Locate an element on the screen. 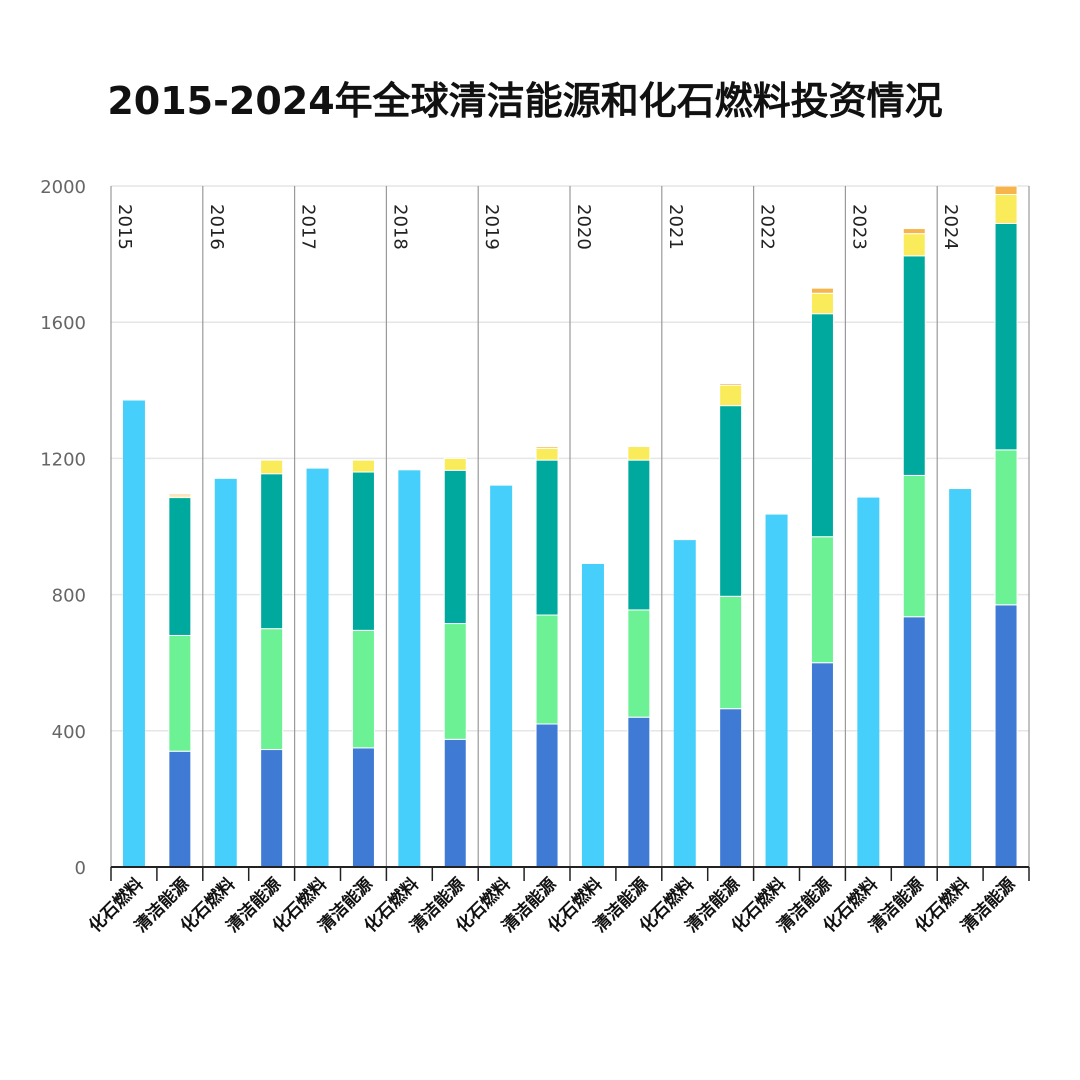 The width and height of the screenshot is (1080, 1080). year-label: 2023 is located at coordinates (858, 227).